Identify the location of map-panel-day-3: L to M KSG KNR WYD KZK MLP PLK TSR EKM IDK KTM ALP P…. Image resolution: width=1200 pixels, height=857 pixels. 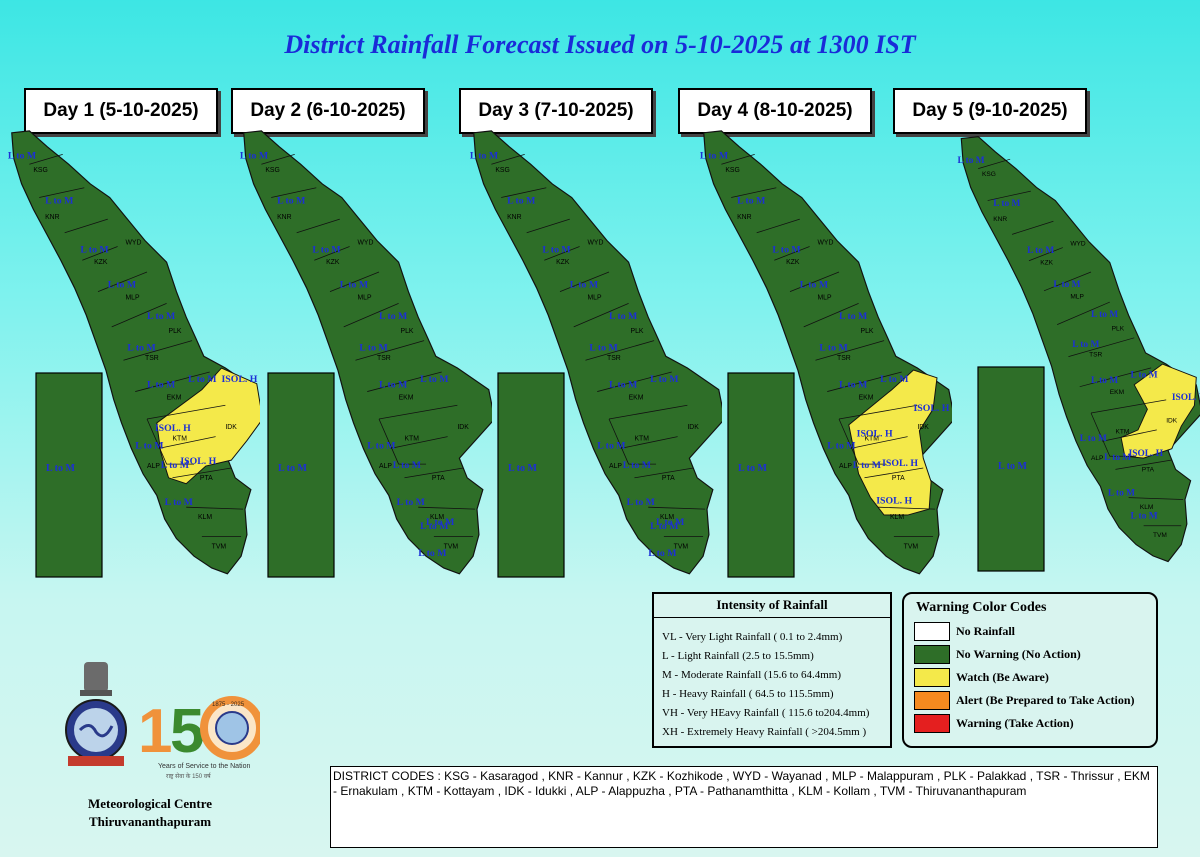
(592, 355).